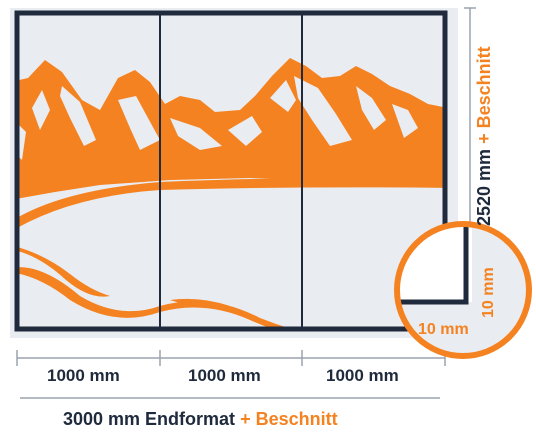 This screenshot has height=433, width=536. I want to click on total-width-bleed: + Beschnitt, so click(289, 419).